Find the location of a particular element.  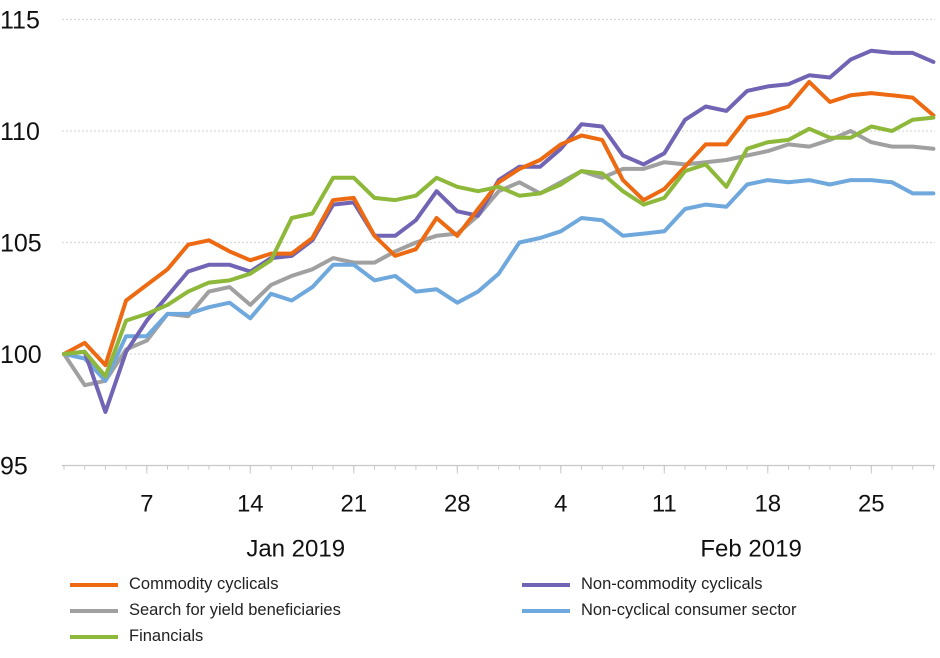

y-tick-label: 100 is located at coordinates (21, 355).